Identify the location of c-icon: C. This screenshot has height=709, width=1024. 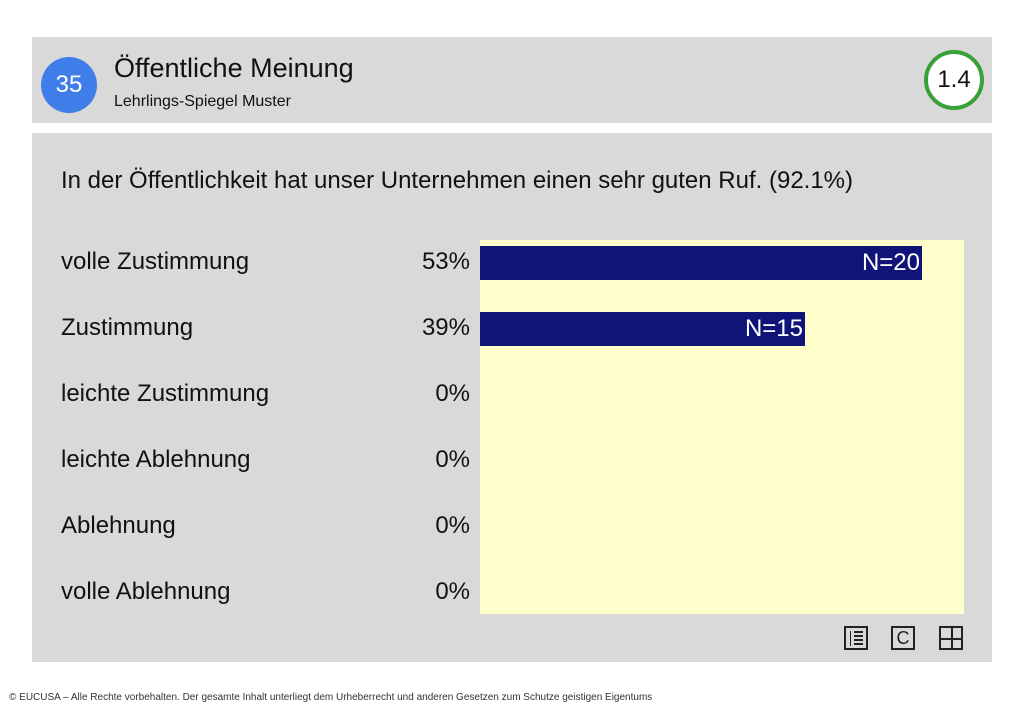
(903, 638).